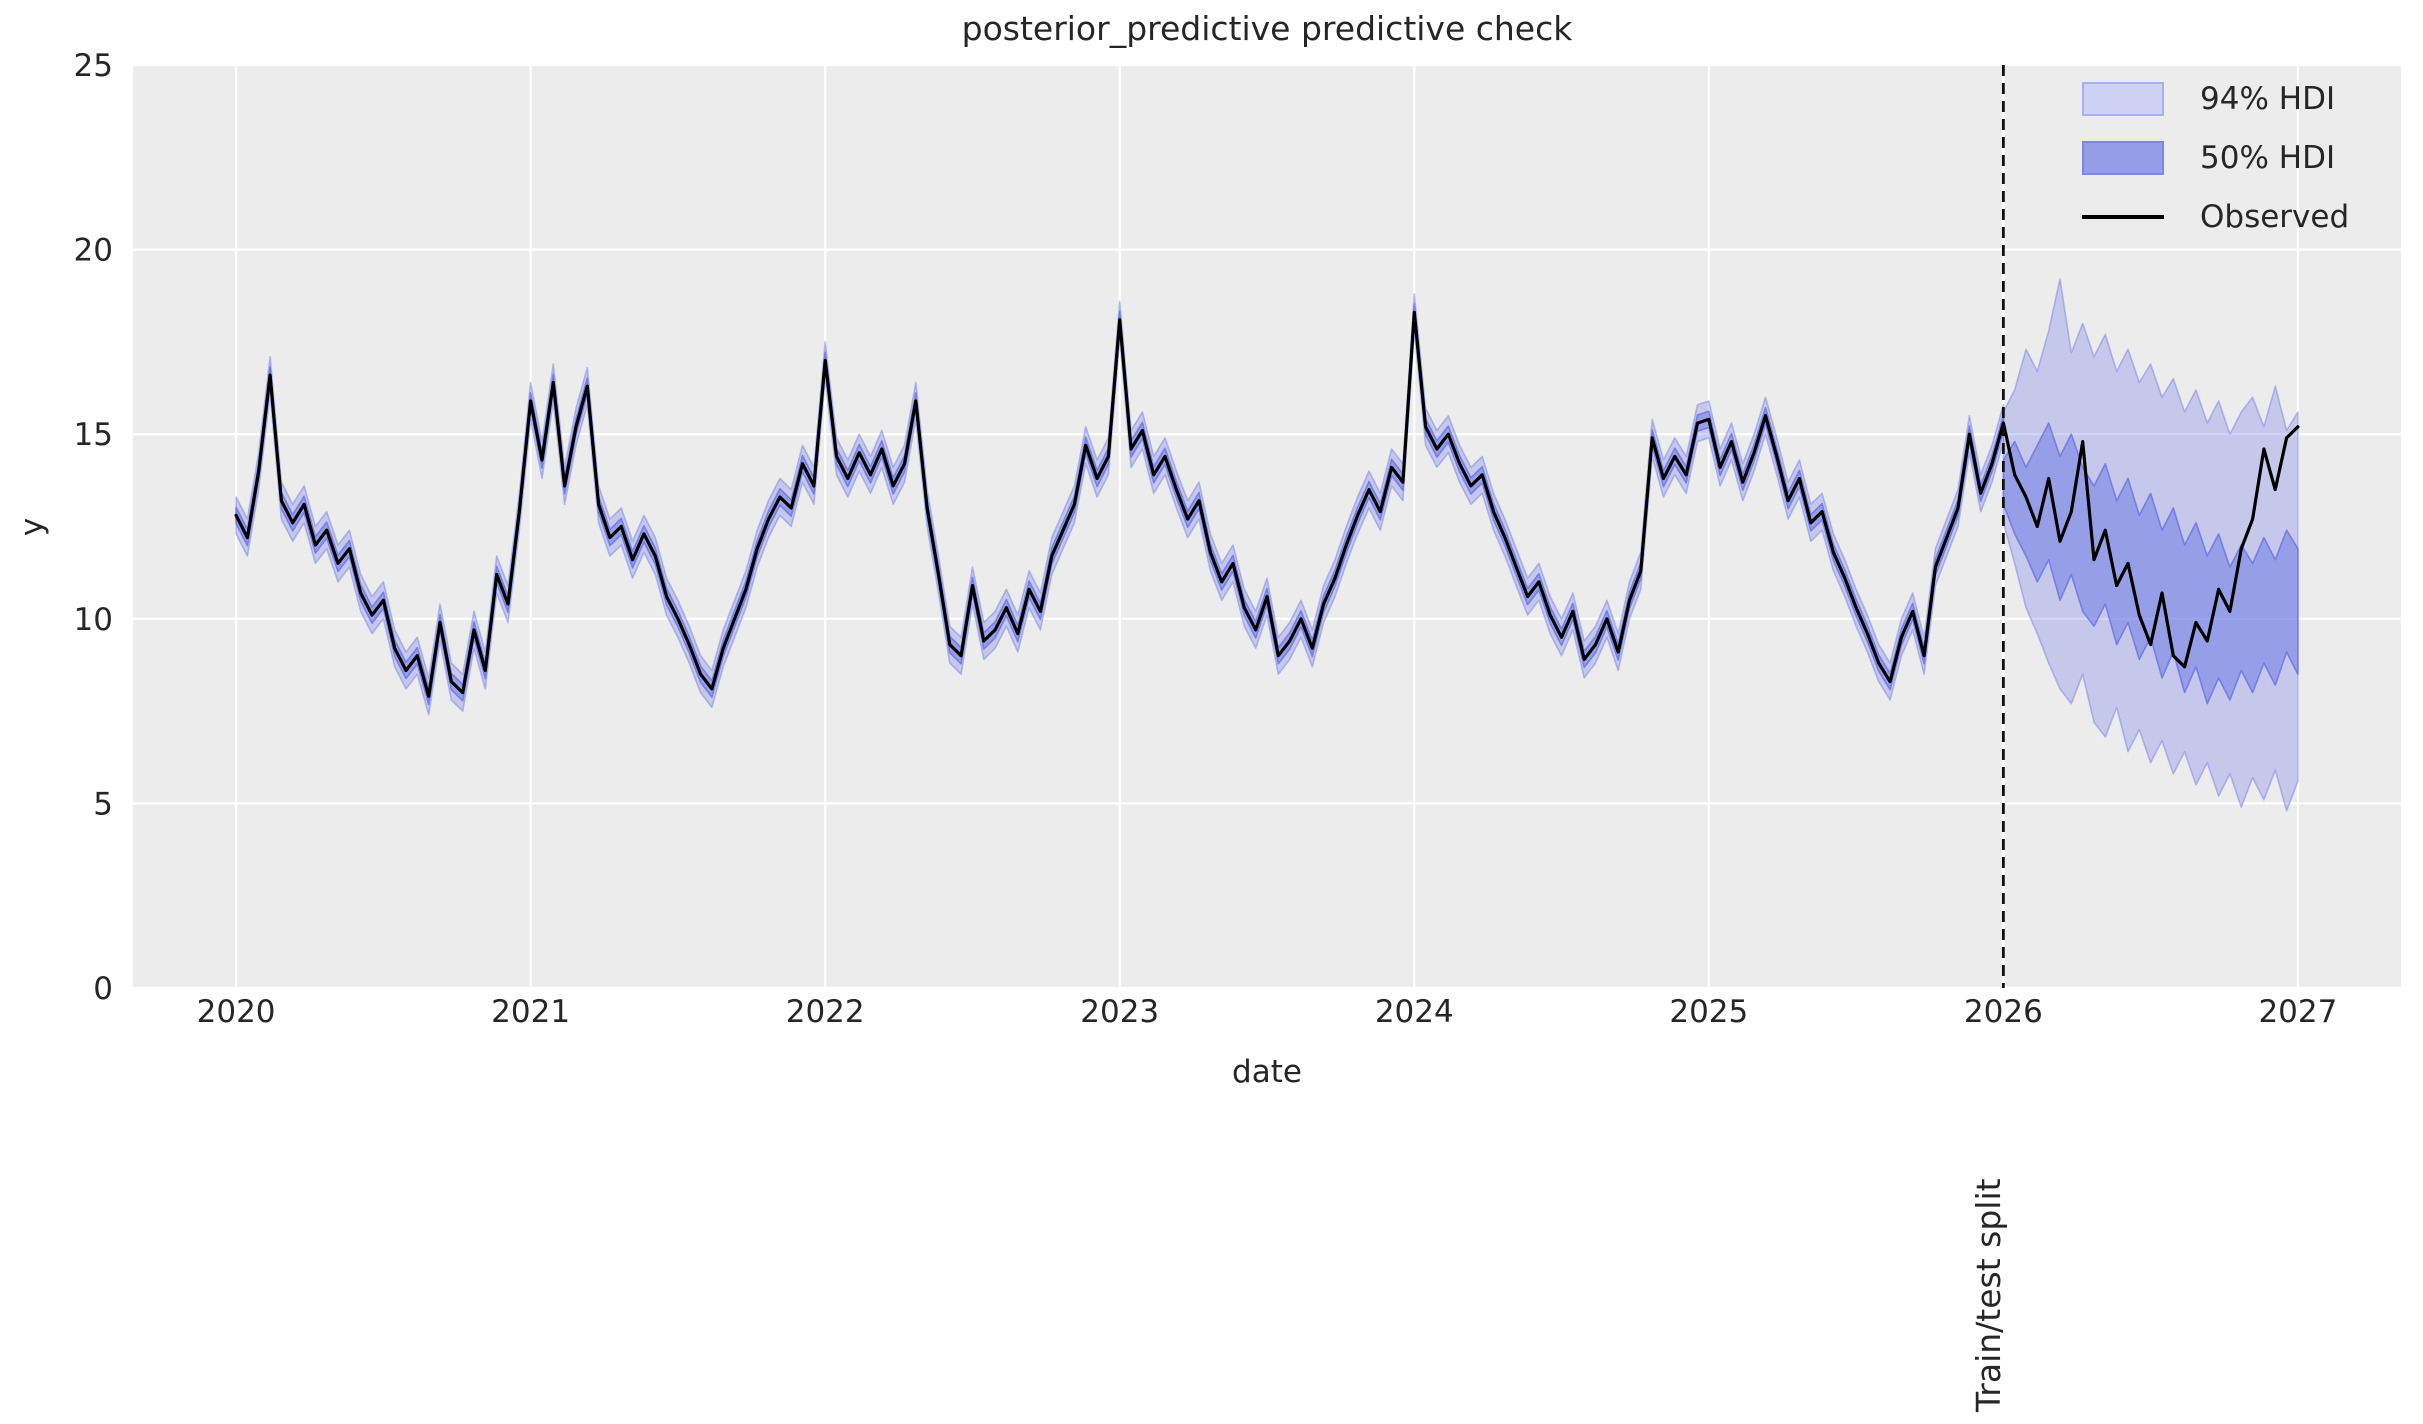 The height and width of the screenshot is (1424, 2423). I want to click on y-tick-label: 0, so click(103, 989).